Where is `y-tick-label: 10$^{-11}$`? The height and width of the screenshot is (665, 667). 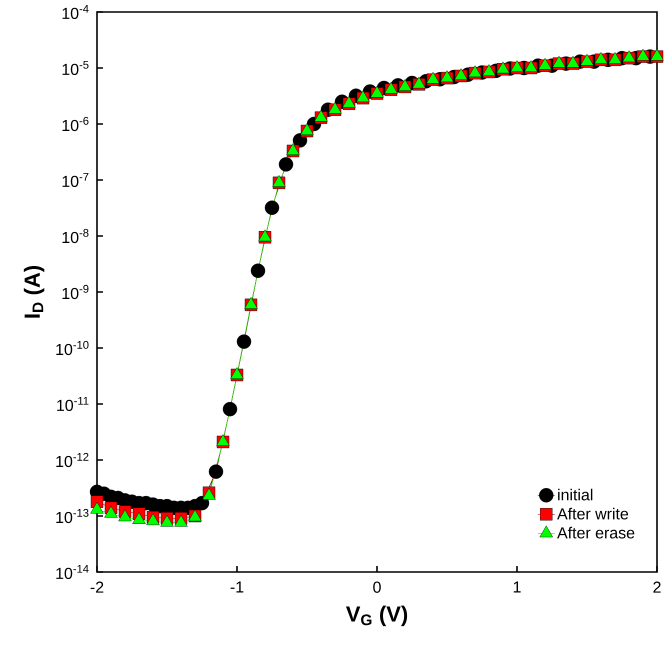 y-tick-label: 10$^{-11}$ is located at coordinates (72, 404).